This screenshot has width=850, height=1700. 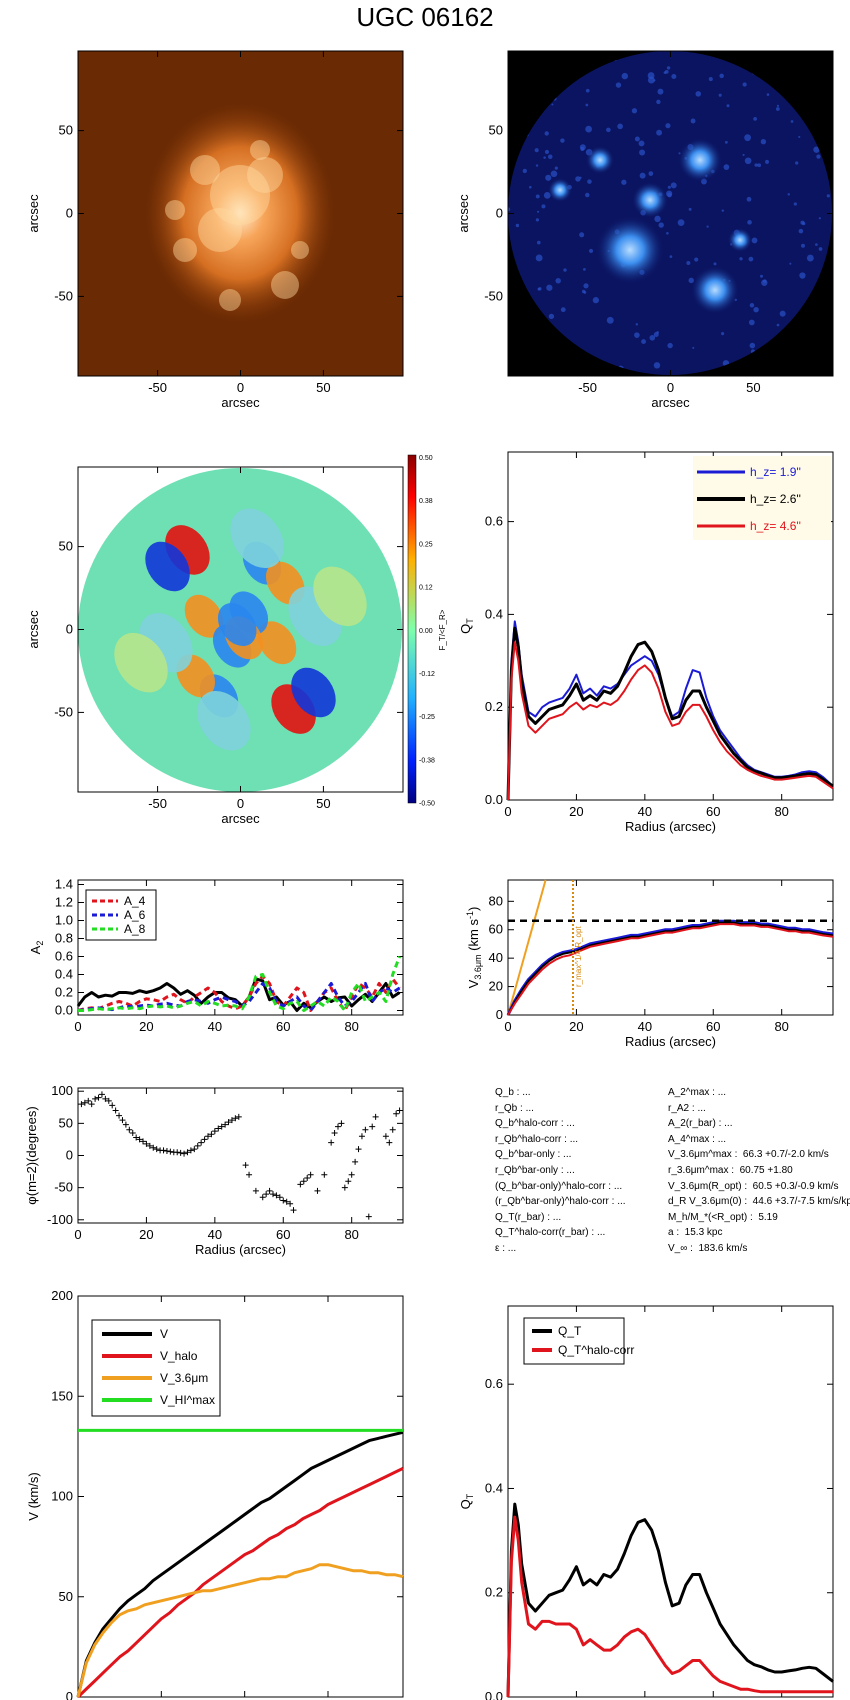 I want to click on vrot-ylabel: V3.6μm (km s-1), so click(x=474, y=948).